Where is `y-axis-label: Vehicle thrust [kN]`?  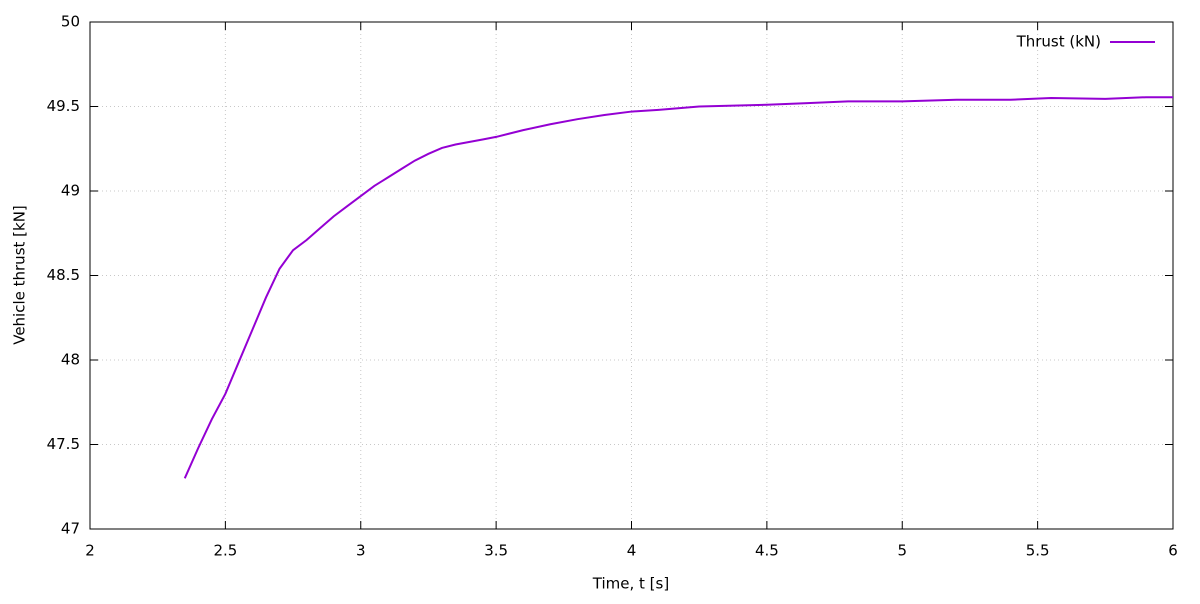
y-axis-label: Vehicle thrust [kN] is located at coordinates (20, 275).